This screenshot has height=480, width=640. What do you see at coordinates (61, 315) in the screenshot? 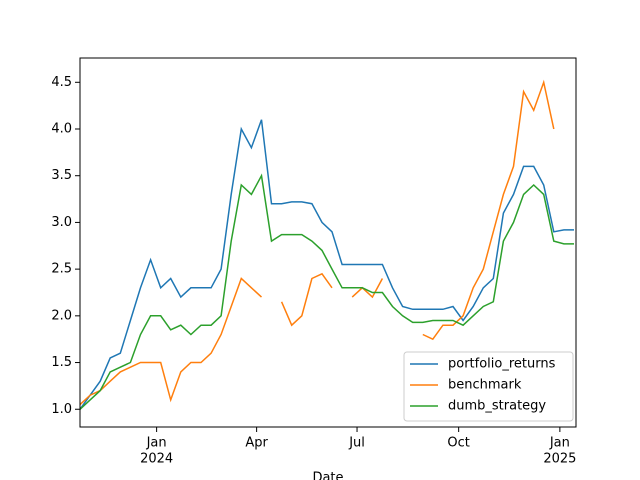
I see `y-tick-label: 2.0` at bounding box center [61, 315].